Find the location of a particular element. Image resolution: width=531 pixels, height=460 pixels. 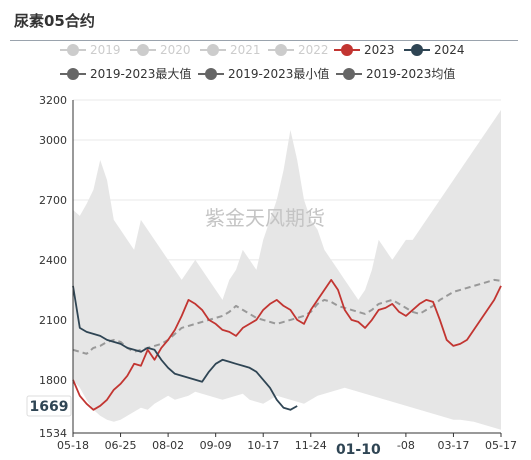

x-tick-label: 08-02 is located at coordinates (168, 445).